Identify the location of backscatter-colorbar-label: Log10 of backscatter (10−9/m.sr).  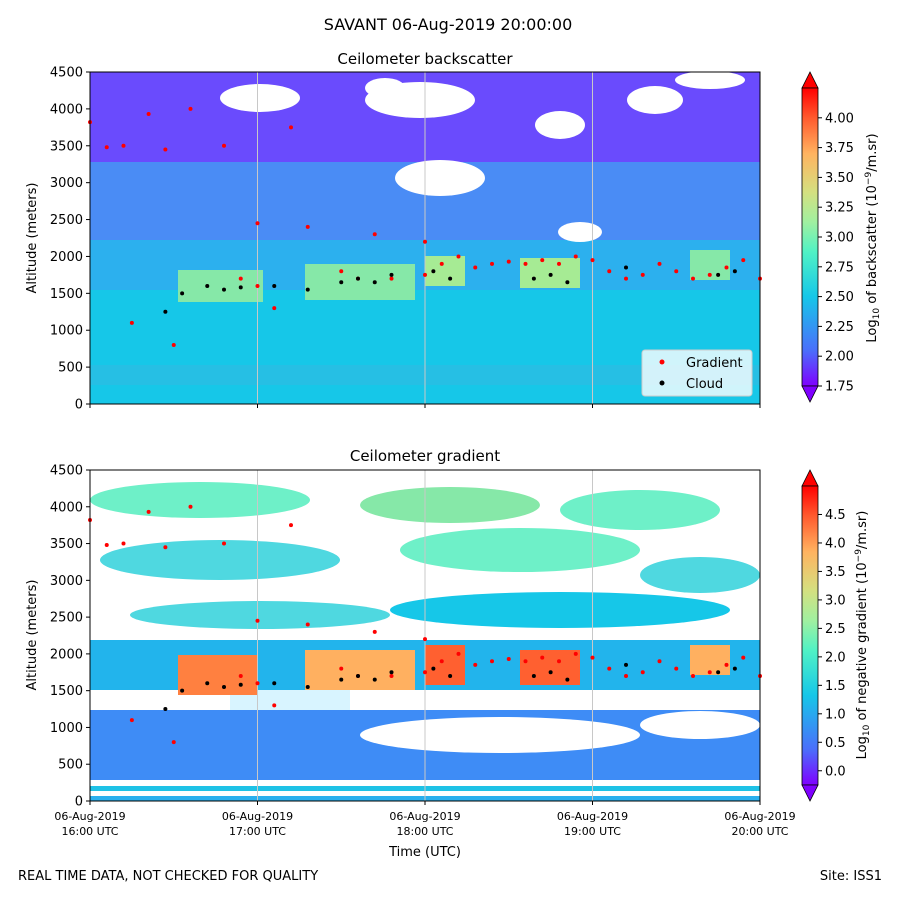
(873, 237).